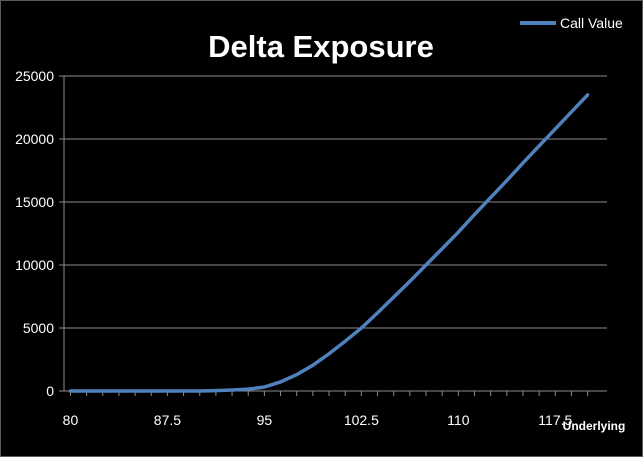  I want to click on y-tick-label-0: 0, so click(50, 391).